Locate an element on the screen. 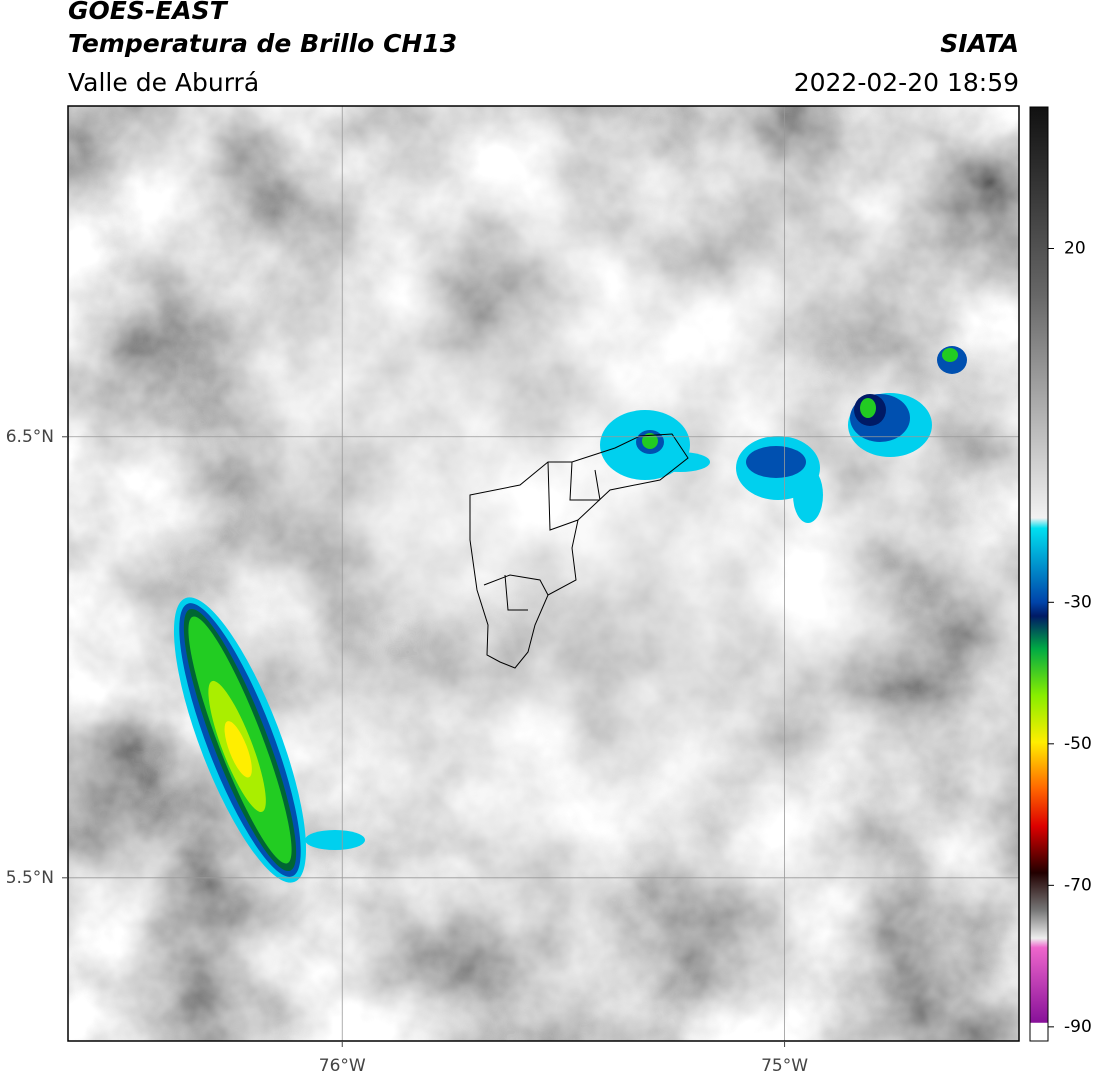 Image resolution: width=1094 pixels, height=1082 pixels. colorbar-label: 20 is located at coordinates (1075, 249).